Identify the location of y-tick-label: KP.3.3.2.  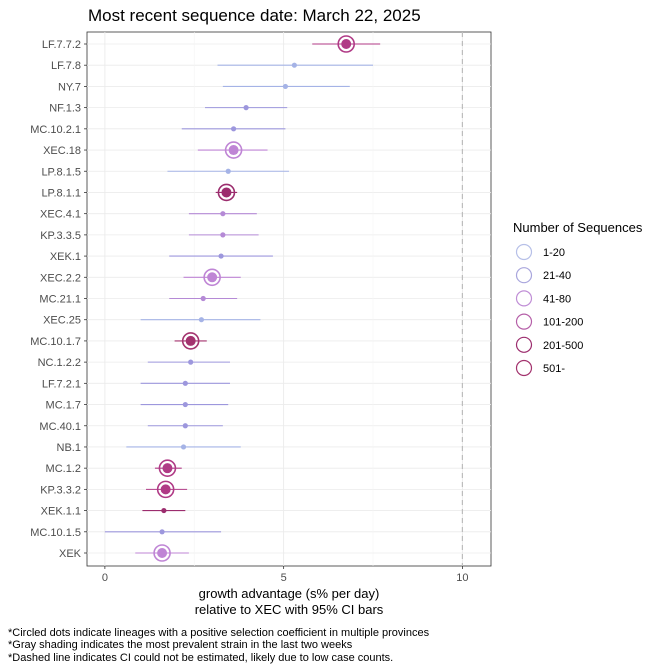
(60, 490).